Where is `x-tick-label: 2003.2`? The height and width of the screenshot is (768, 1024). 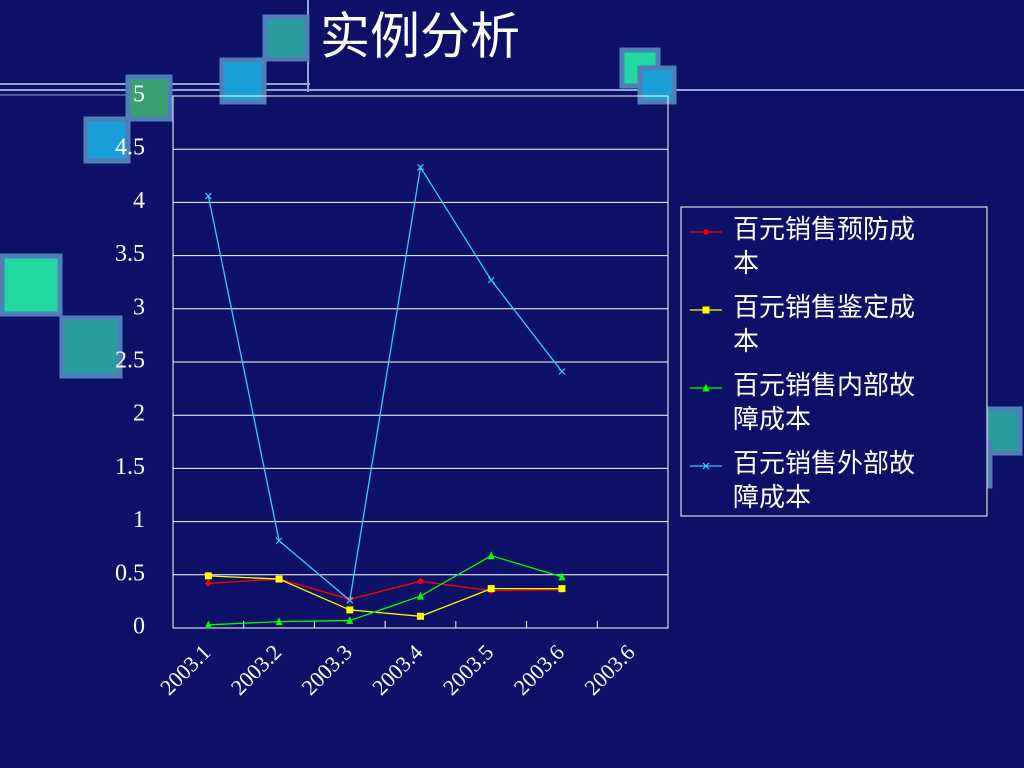 x-tick-label: 2003.2 is located at coordinates (256, 669).